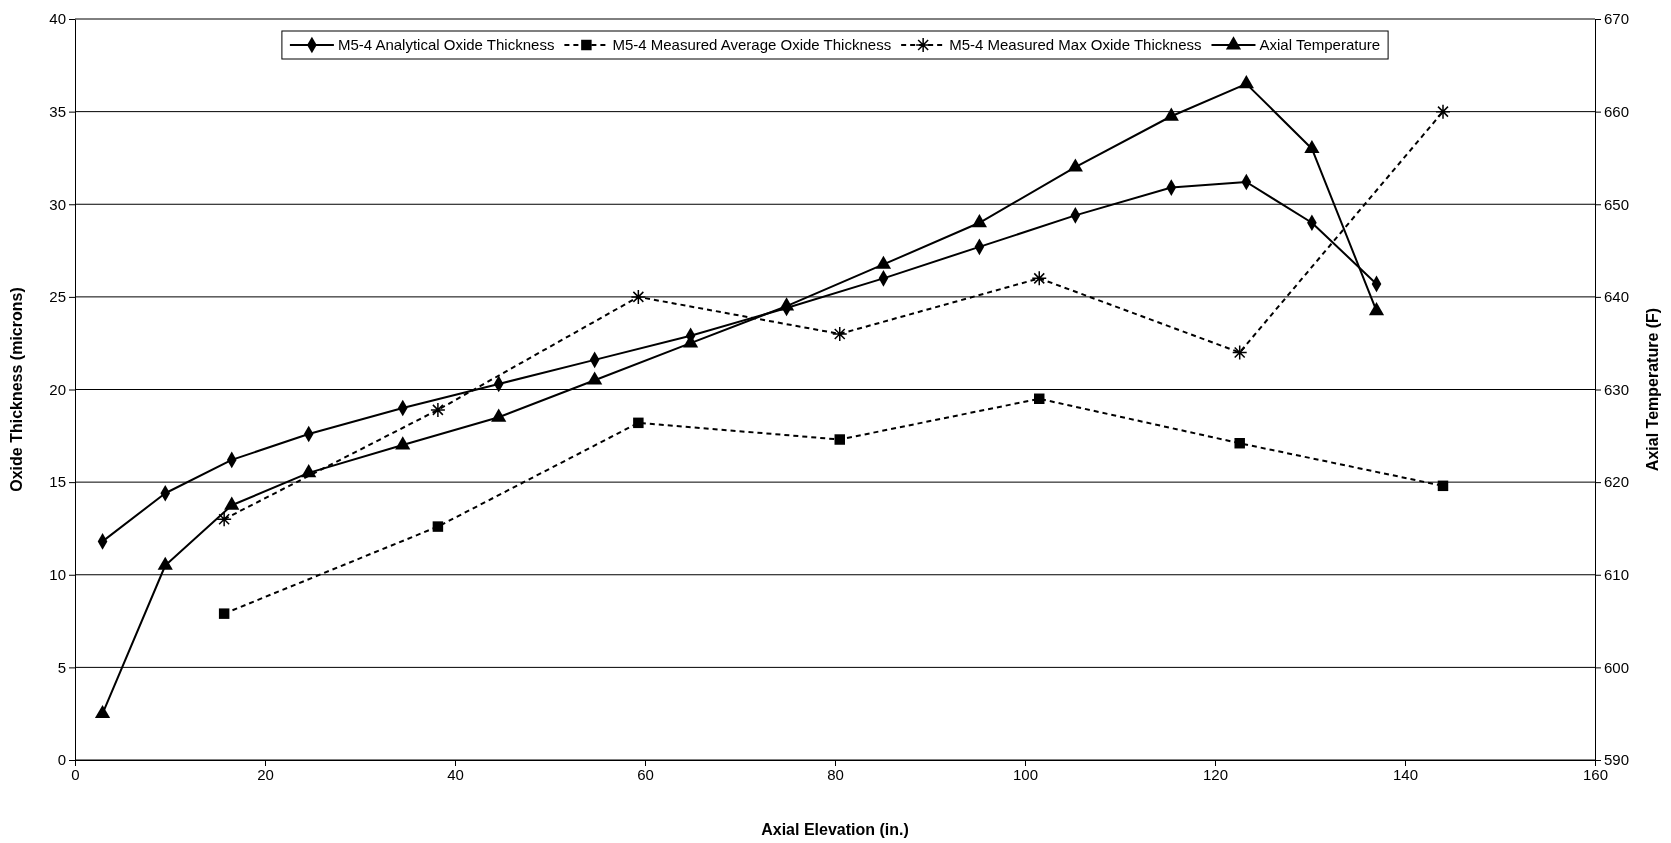  I want to click on y-tick-label: 15, so click(57, 482).